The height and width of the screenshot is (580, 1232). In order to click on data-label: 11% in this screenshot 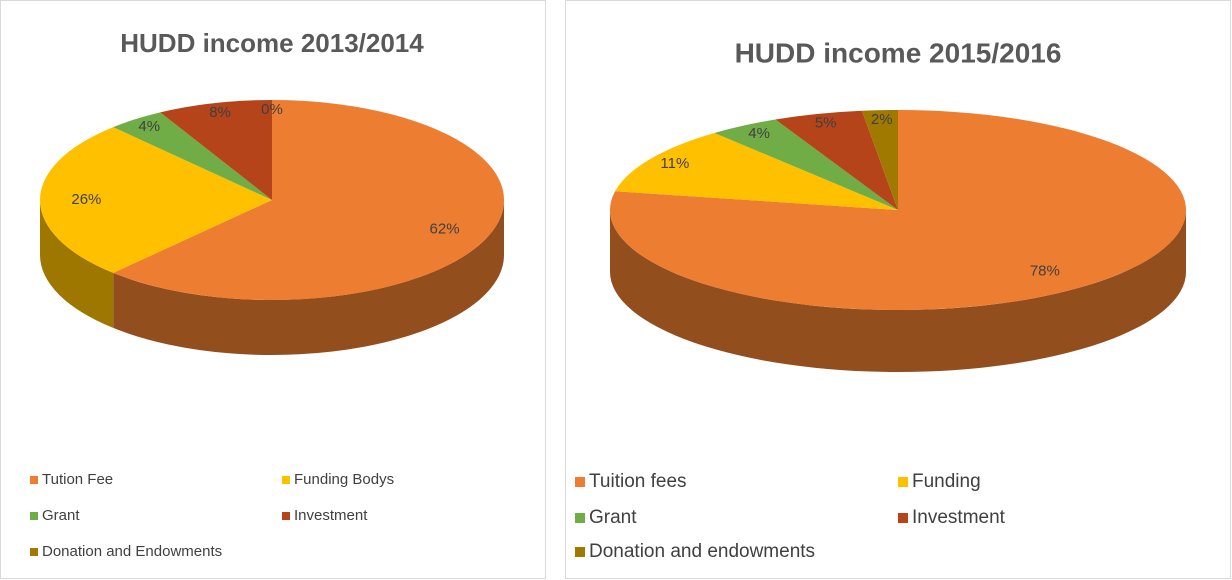, I will do `click(674, 163)`.